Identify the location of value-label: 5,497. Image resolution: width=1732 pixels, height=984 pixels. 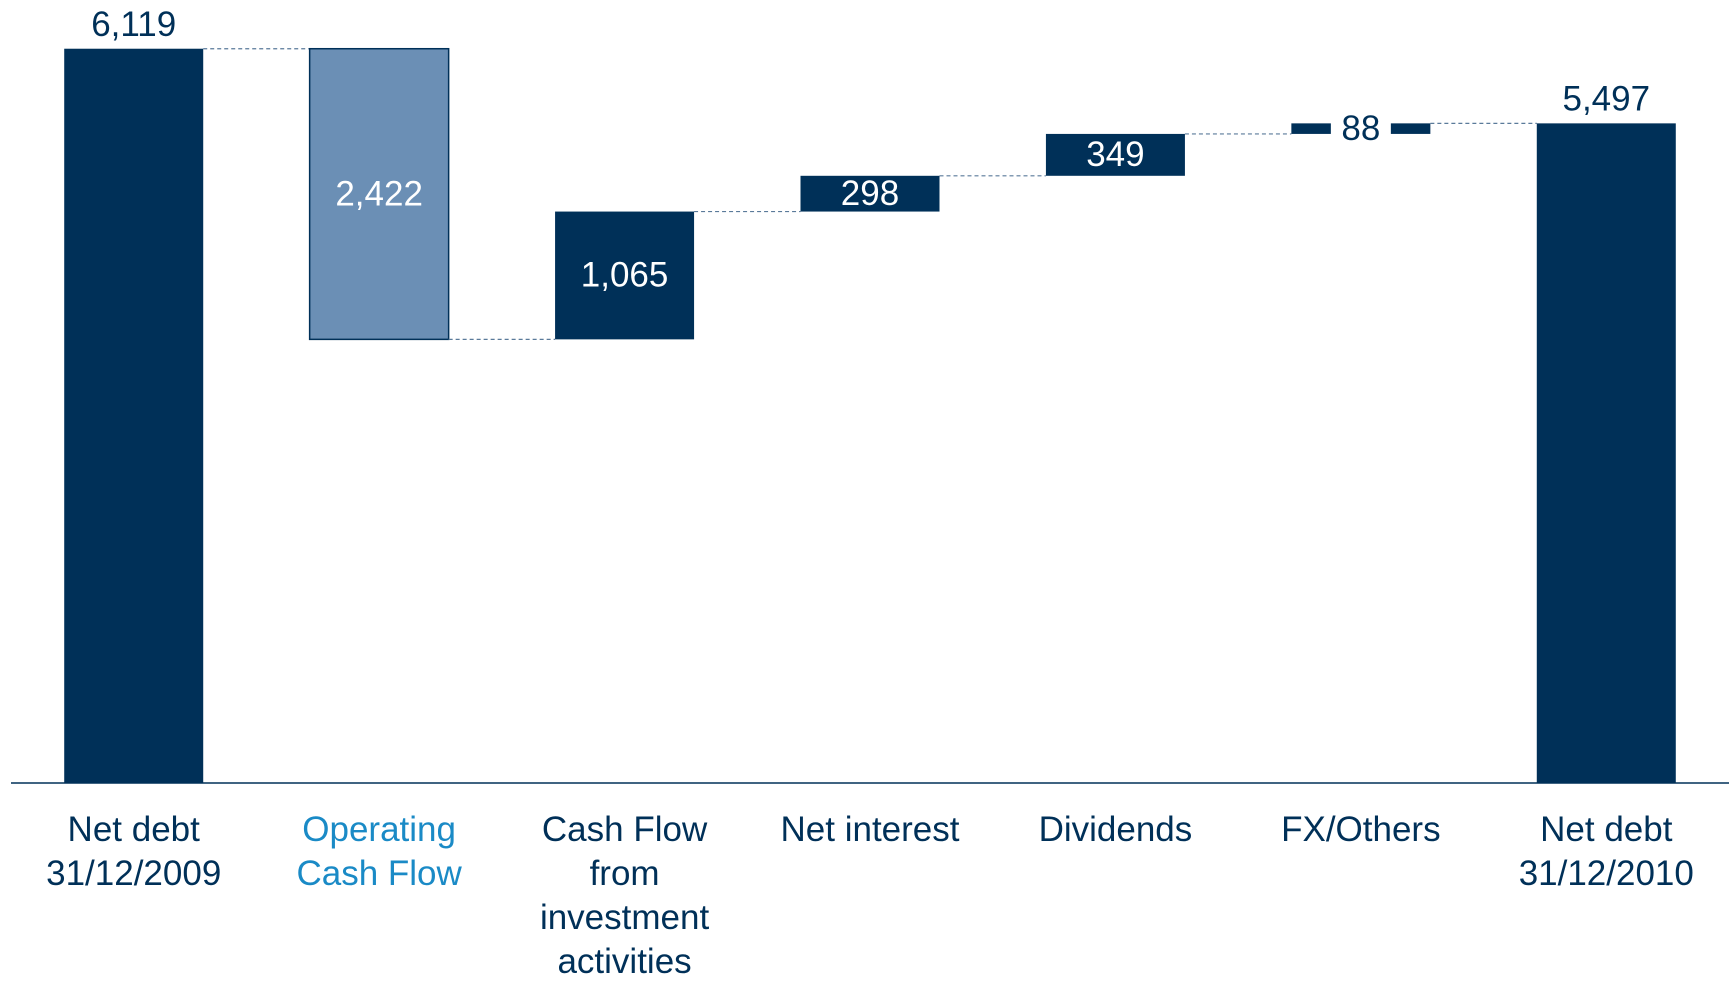
(1606, 99).